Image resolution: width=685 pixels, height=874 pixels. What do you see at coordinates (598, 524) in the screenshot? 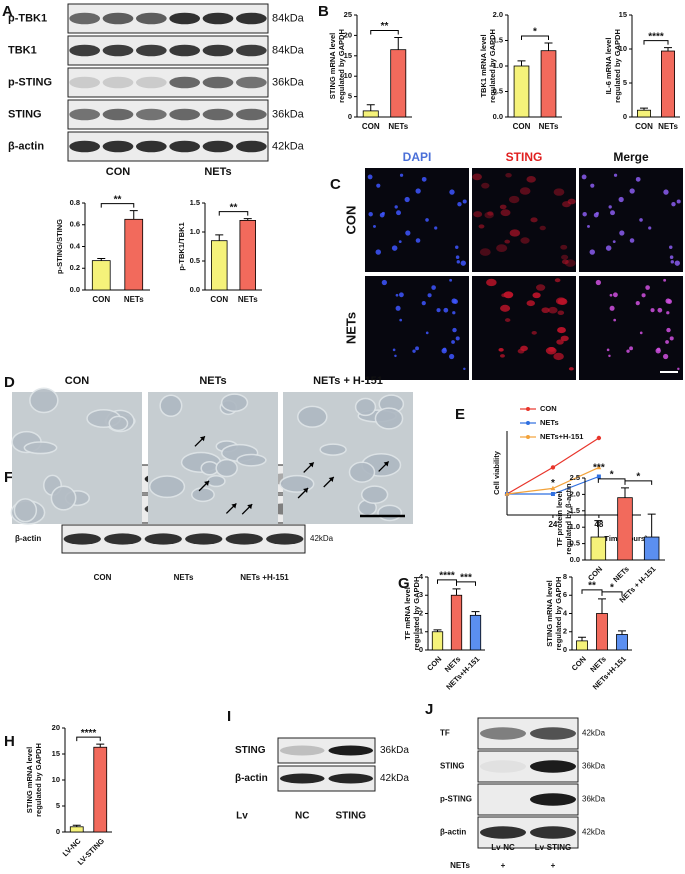
I see `x-tick-label: 48` at bounding box center [598, 524].